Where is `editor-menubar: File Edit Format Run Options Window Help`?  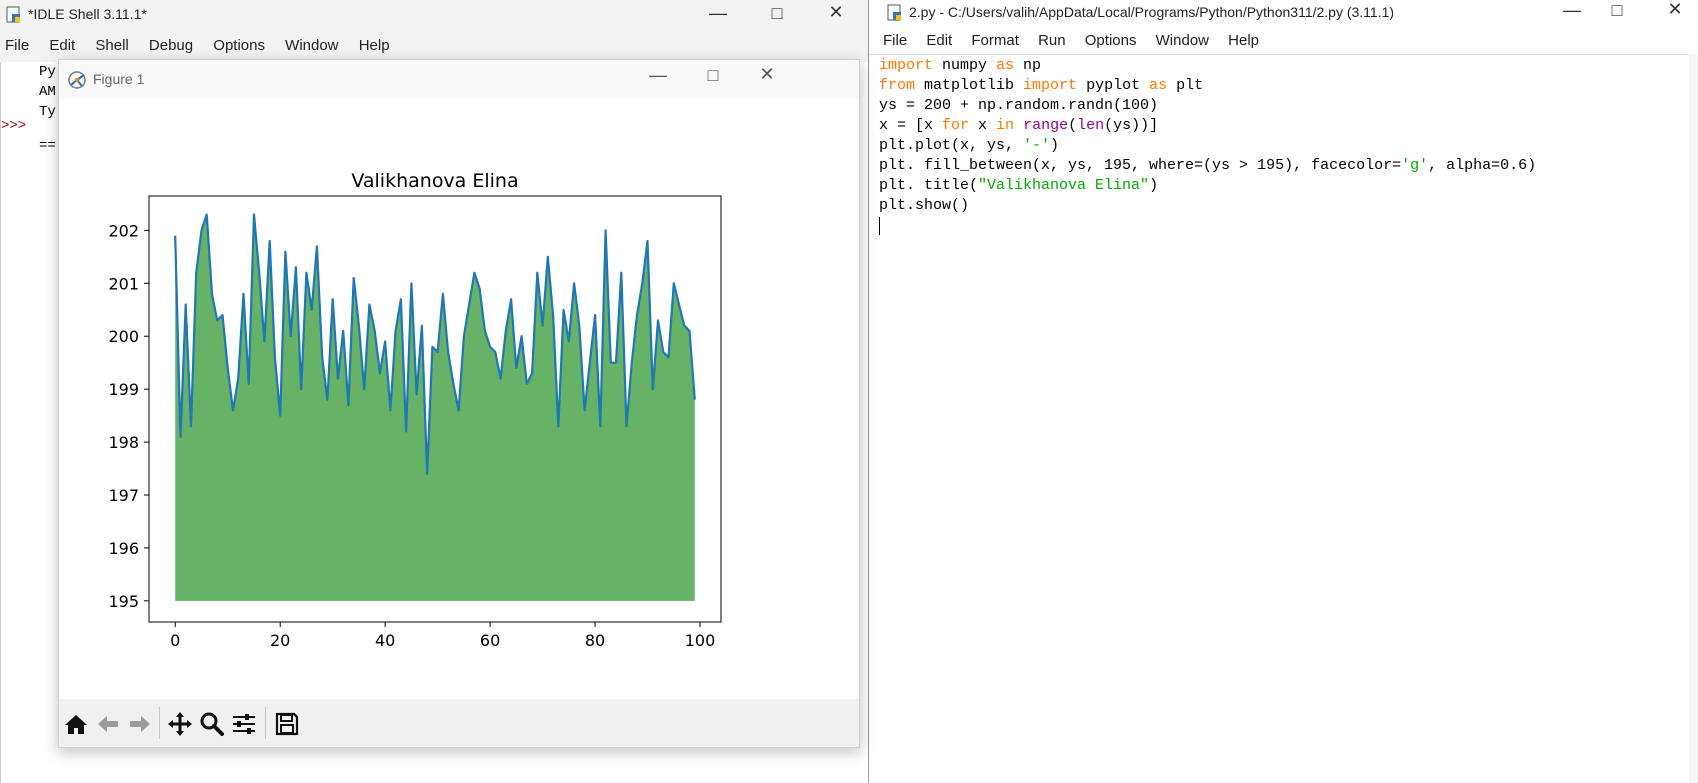
editor-menubar: File Edit Format Run Options Window Help is located at coordinates (1283, 41).